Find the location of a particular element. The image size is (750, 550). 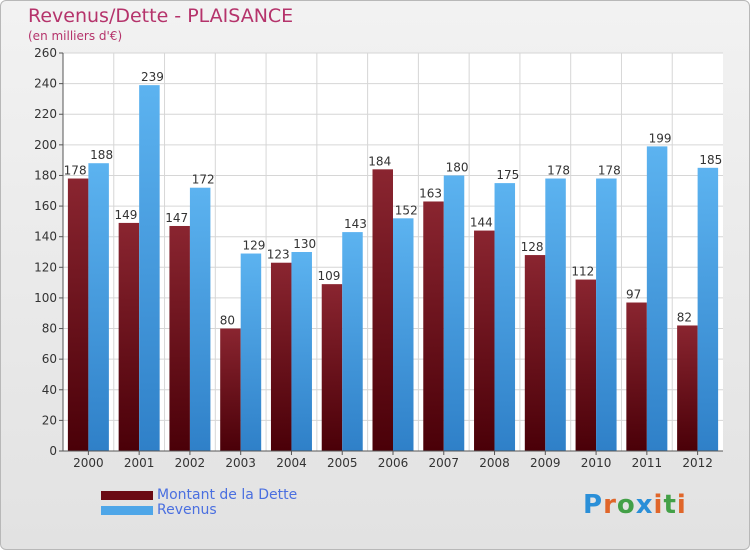

data-label-debt-2002: 147 is located at coordinates (176, 218).